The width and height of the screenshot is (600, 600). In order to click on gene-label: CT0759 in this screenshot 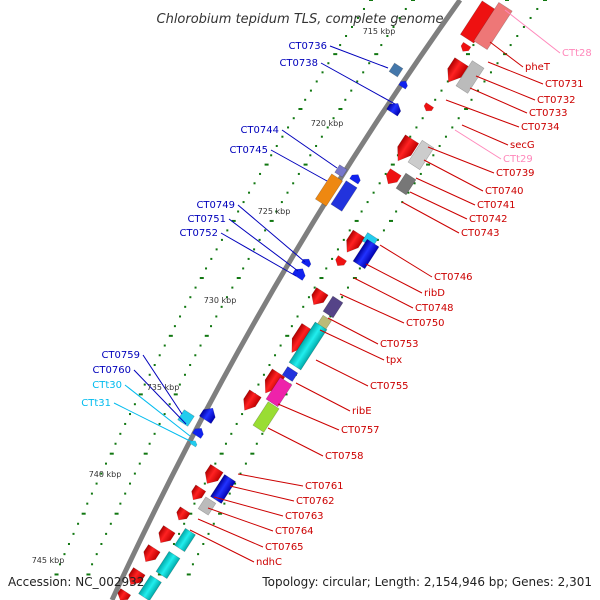, I will do `click(120, 355)`.